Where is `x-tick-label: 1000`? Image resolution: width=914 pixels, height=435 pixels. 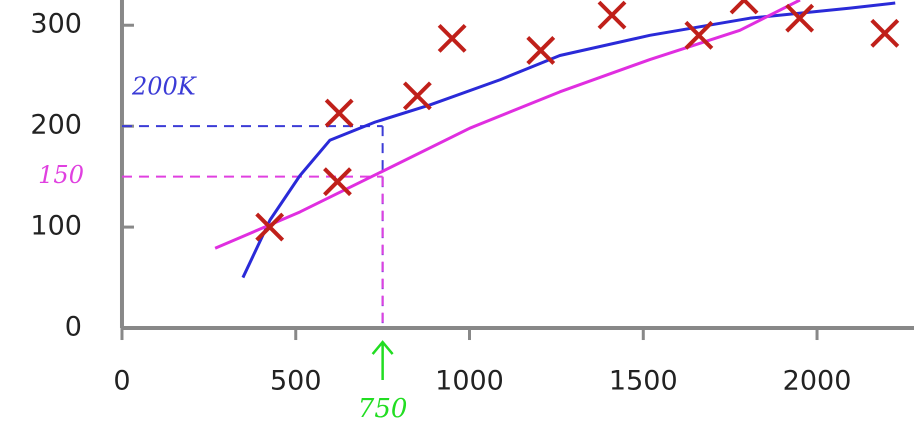
x-tick-label: 1000 is located at coordinates (469, 381).